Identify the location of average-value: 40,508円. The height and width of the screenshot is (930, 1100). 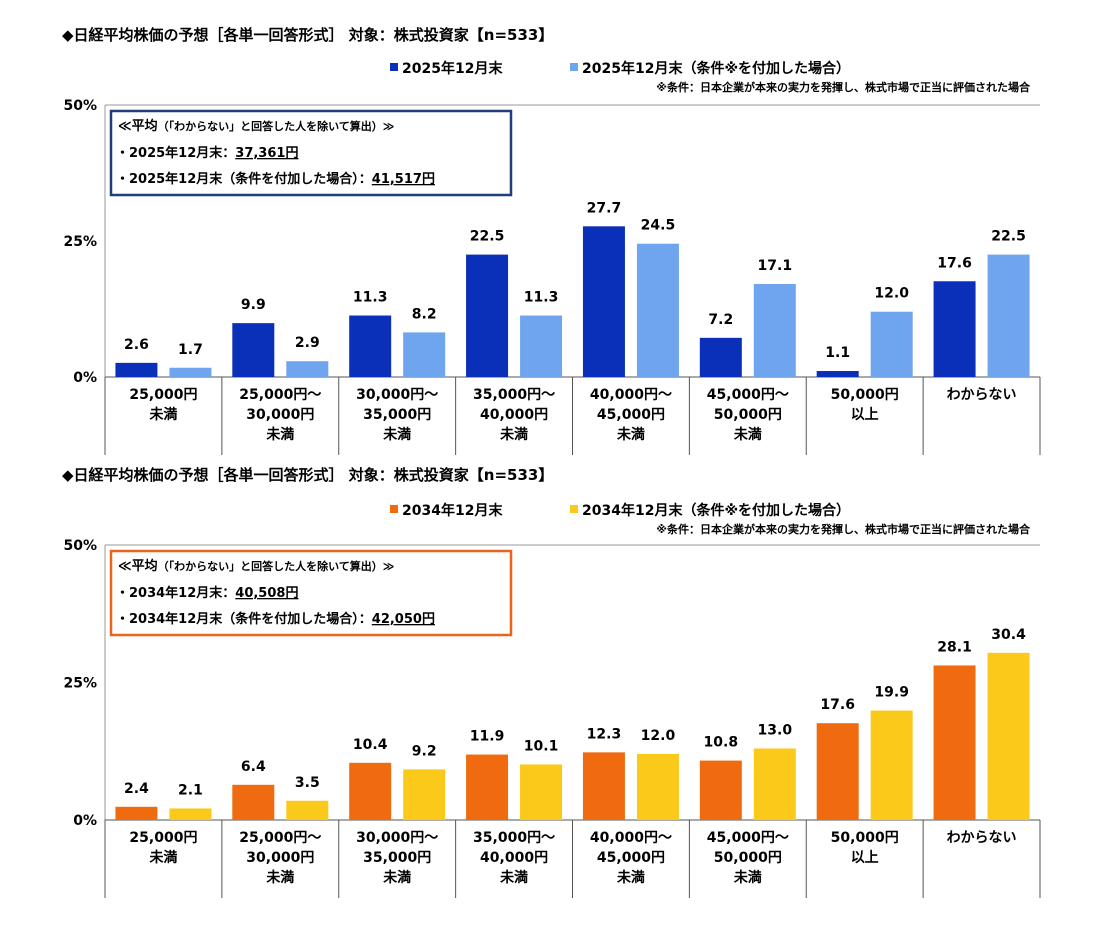
(266, 593).